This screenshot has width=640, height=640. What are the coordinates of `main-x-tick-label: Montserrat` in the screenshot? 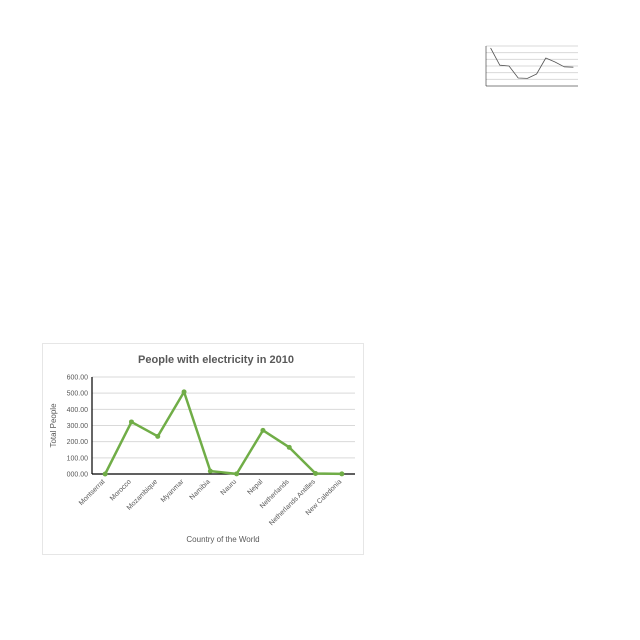 It's located at (92, 492).